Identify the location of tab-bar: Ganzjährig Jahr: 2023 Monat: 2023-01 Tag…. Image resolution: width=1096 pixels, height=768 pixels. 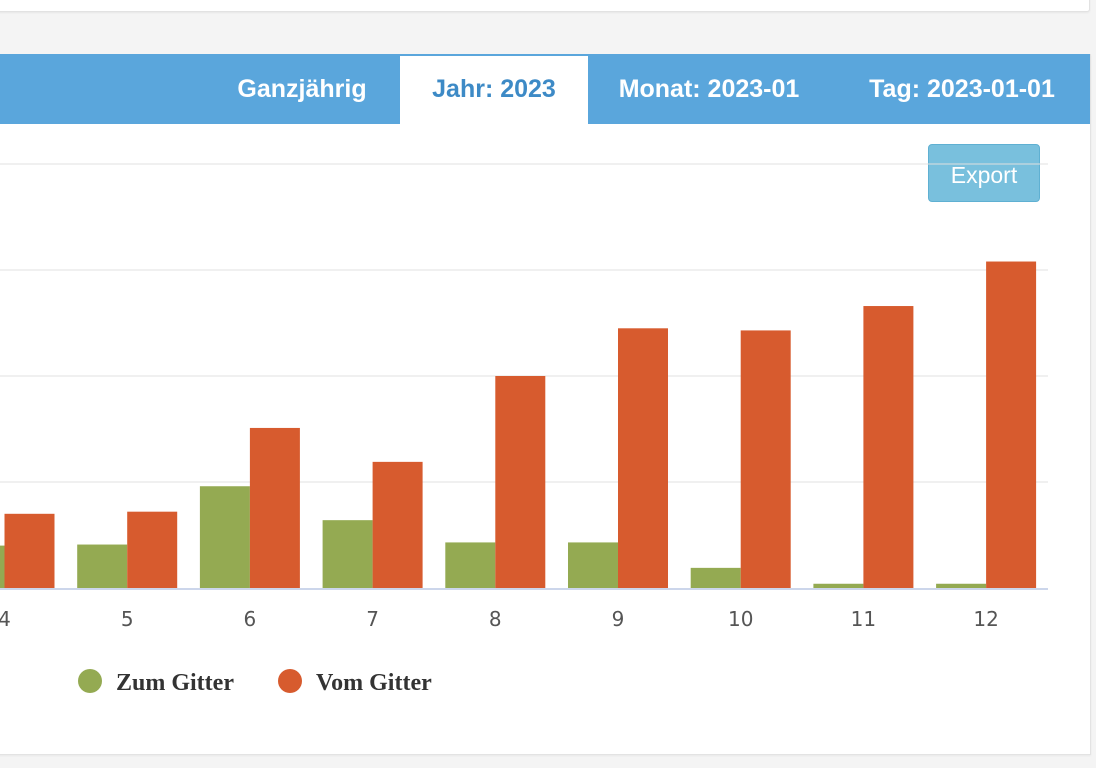
(545, 89).